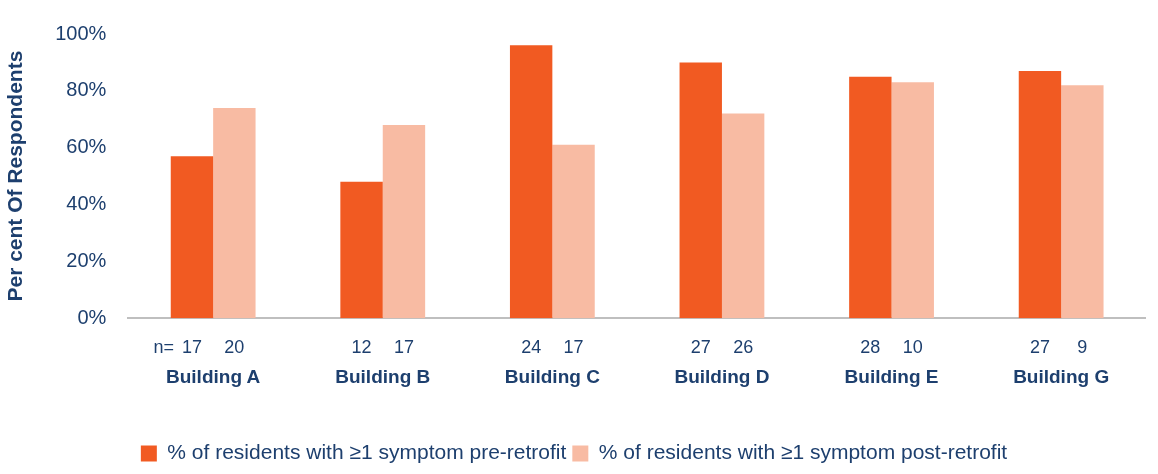 Image resolution: width=1158 pixels, height=474 pixels. Describe the element at coordinates (86, 146) in the screenshot. I see `y-tick-label: 60%` at that location.